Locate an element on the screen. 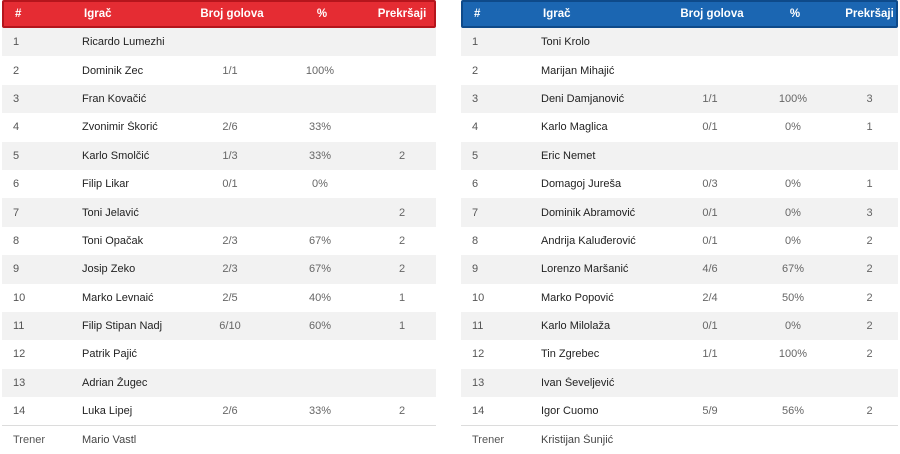 The image size is (900, 454). coach-name: Kristijan Šunjić is located at coordinates (577, 440).